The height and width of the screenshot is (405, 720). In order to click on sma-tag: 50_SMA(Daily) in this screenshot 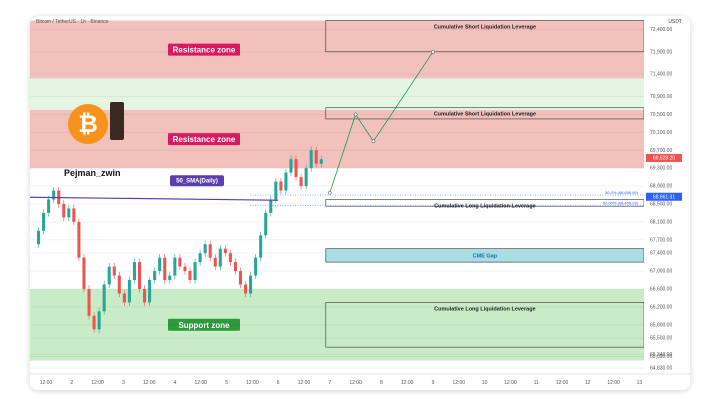, I will do `click(197, 182)`.